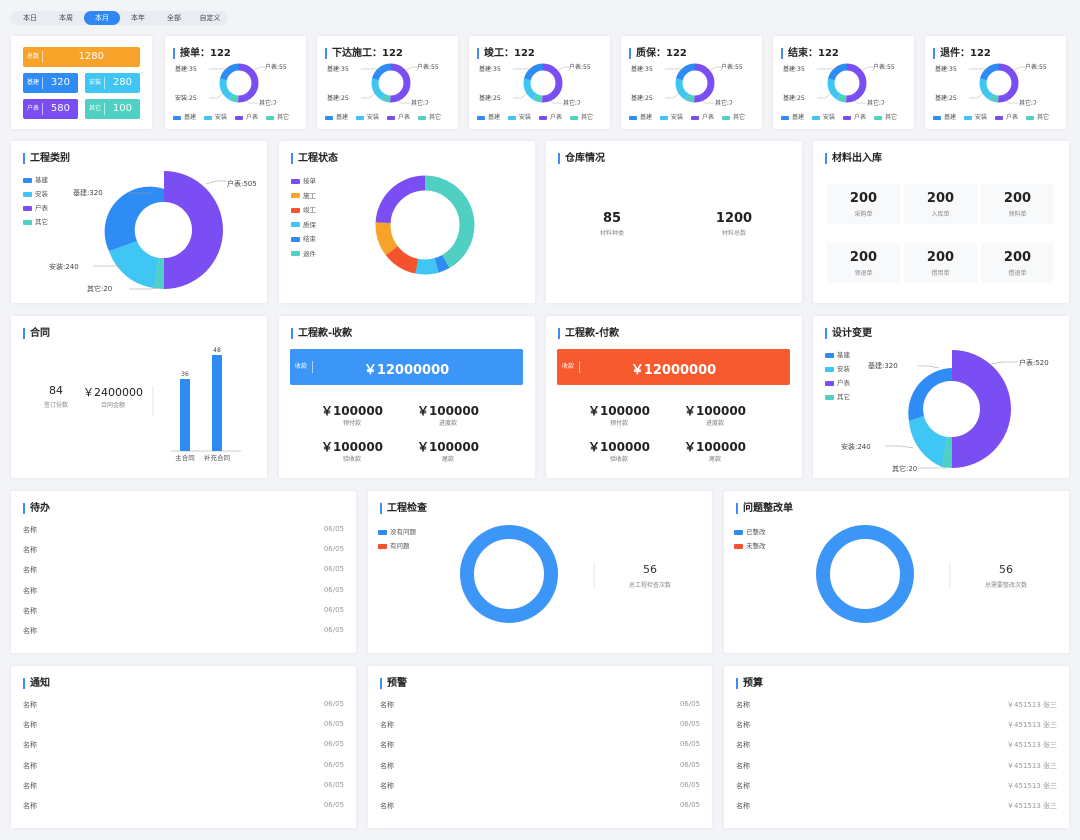 Image resolution: width=1080 pixels, height=840 pixels. Describe the element at coordinates (56, 390) in the screenshot. I see `contract-count-value: 84` at that location.